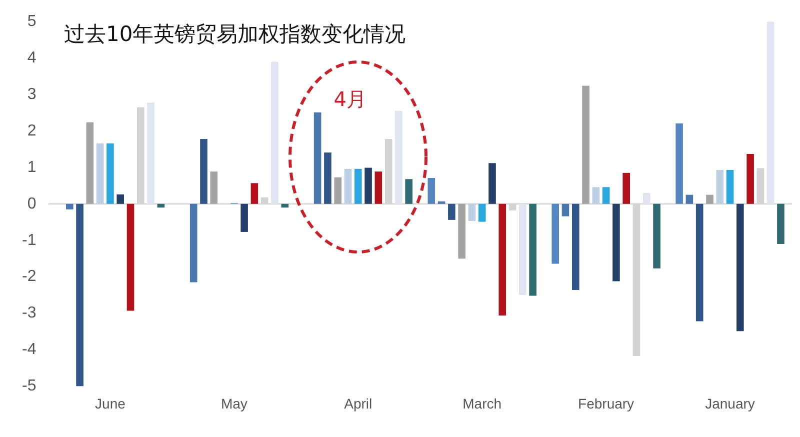 The image size is (800, 437). Describe the element at coordinates (234, 403) in the screenshot. I see `x-tick-label: May` at that location.